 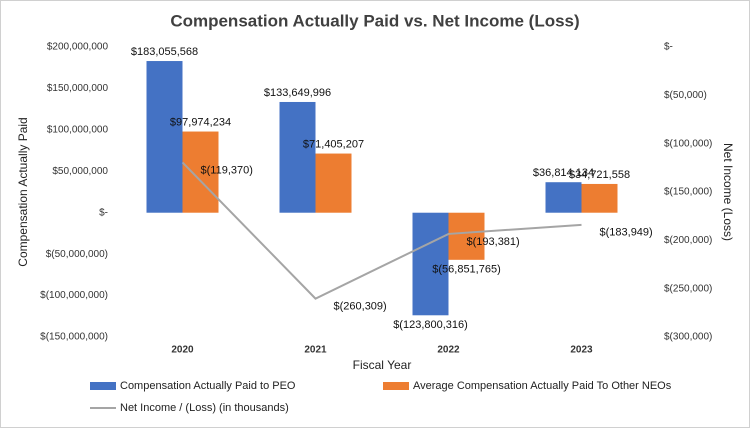 I want to click on data-label: $71,405,207, so click(x=333, y=144).